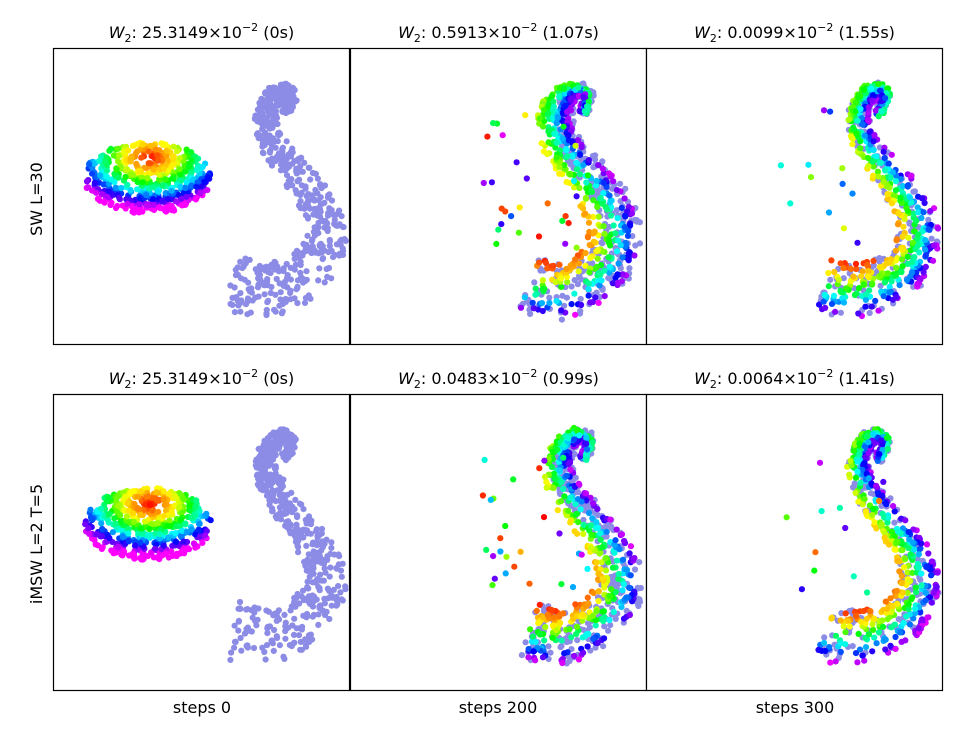 The width and height of the screenshot is (968, 730). I want to click on axes-frame, so click(794, 196).